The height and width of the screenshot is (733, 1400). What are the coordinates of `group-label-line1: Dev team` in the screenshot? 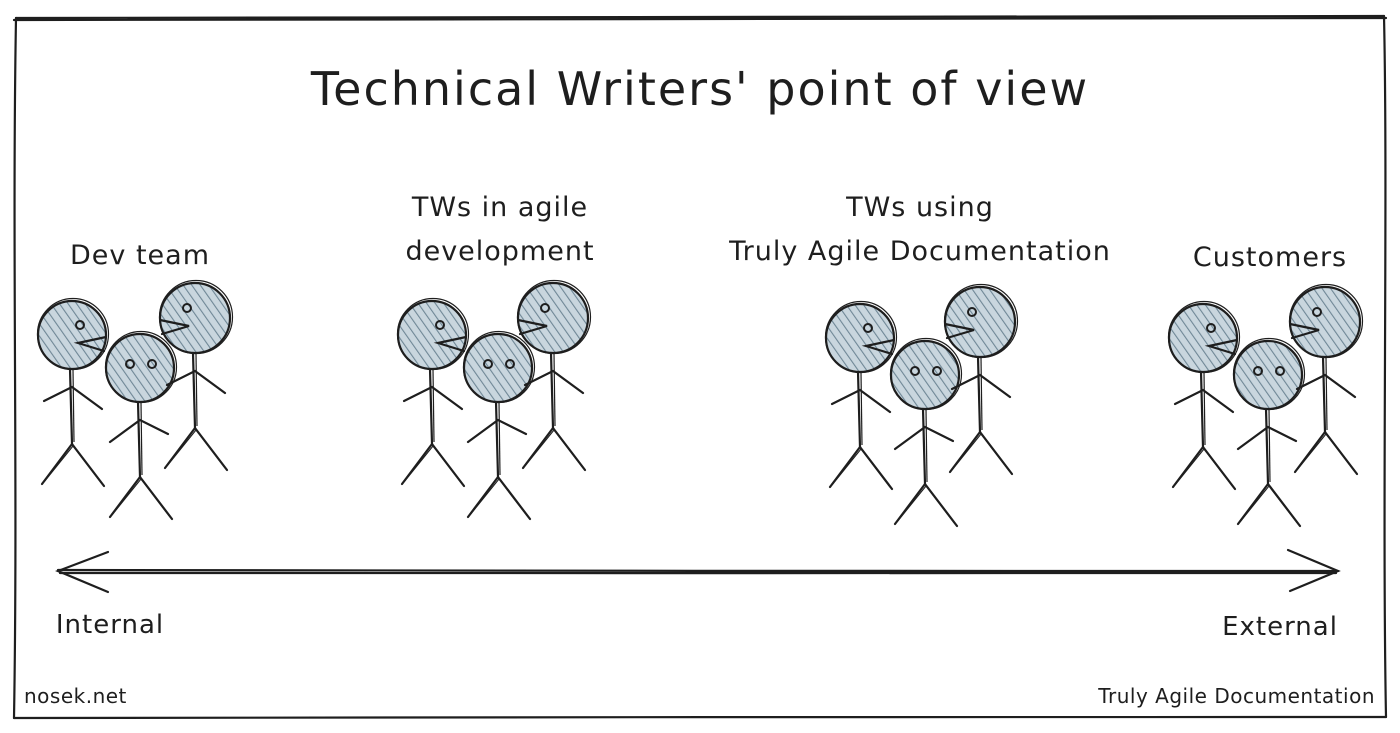 It's located at (139, 255).